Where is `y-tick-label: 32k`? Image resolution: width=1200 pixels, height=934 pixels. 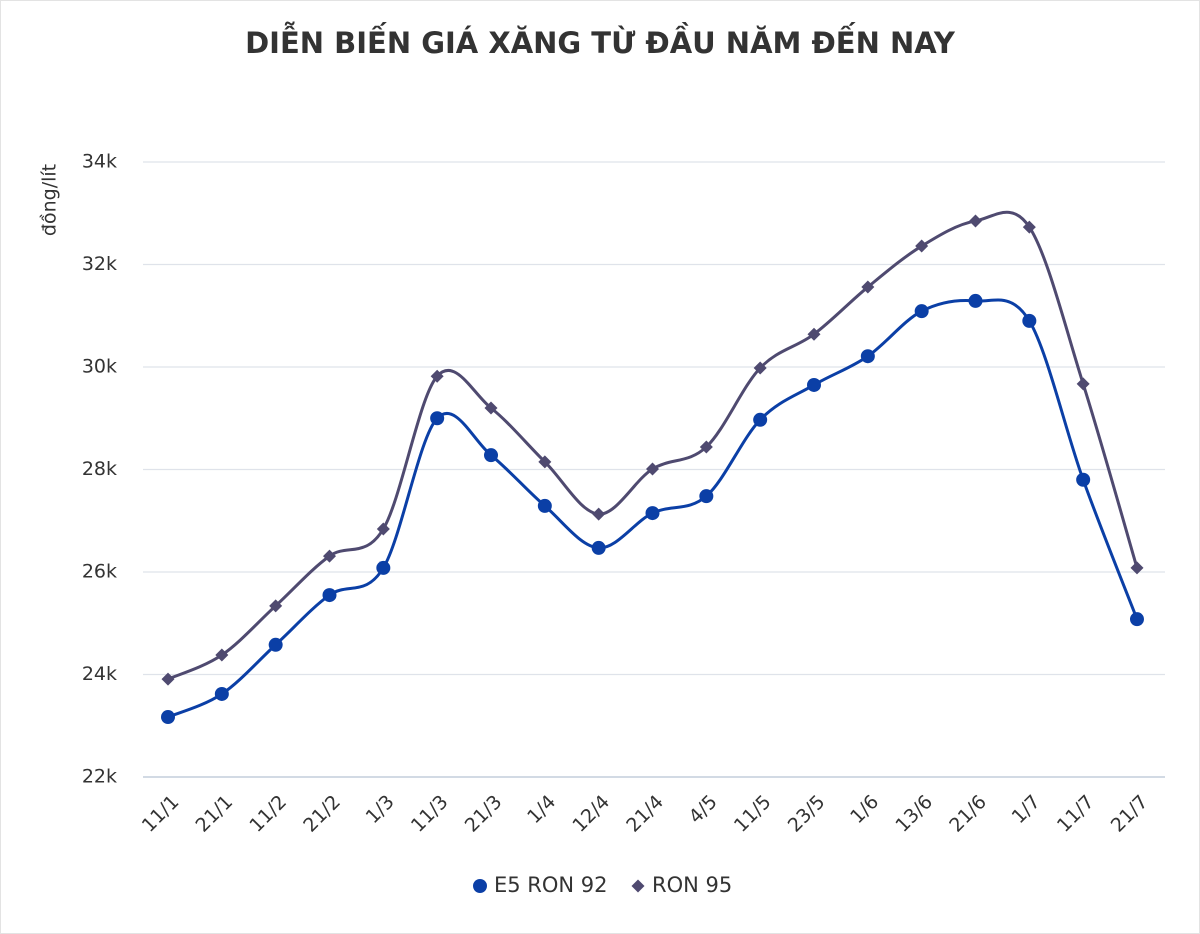
y-tick-label: 32k is located at coordinates (99, 264).